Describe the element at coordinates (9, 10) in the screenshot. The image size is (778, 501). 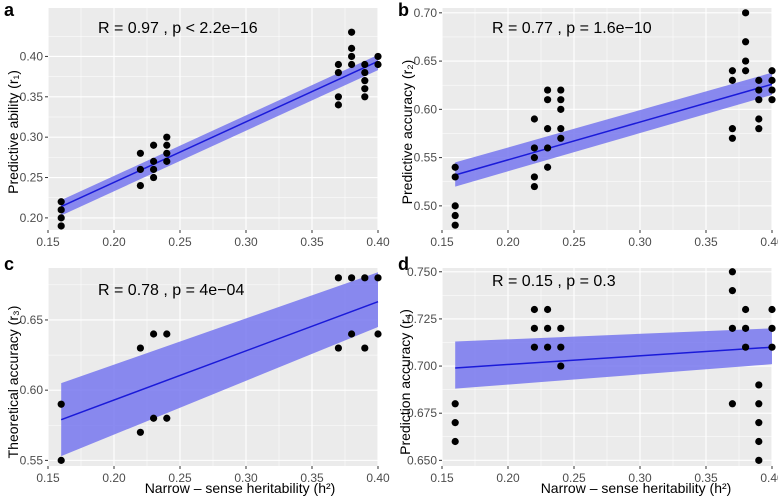
I see `panel-a-tag: a` at that location.